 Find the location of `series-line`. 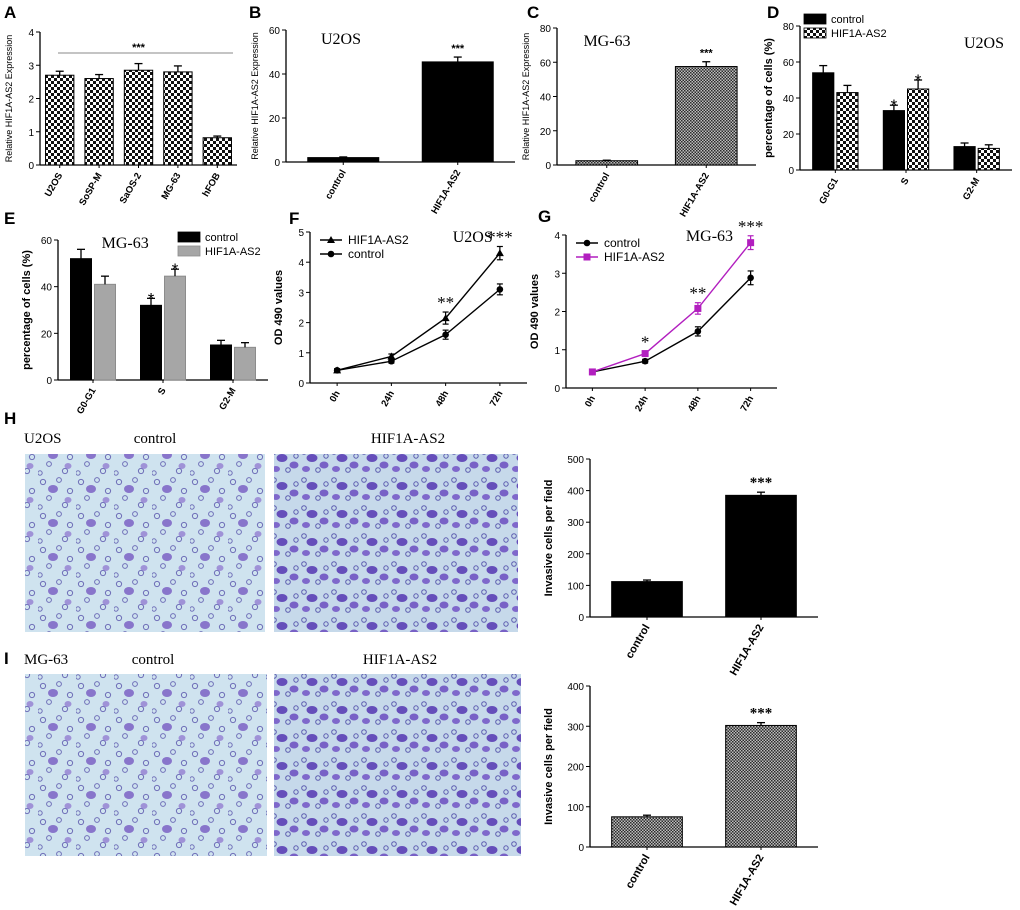

series-line is located at coordinates (672, 307).